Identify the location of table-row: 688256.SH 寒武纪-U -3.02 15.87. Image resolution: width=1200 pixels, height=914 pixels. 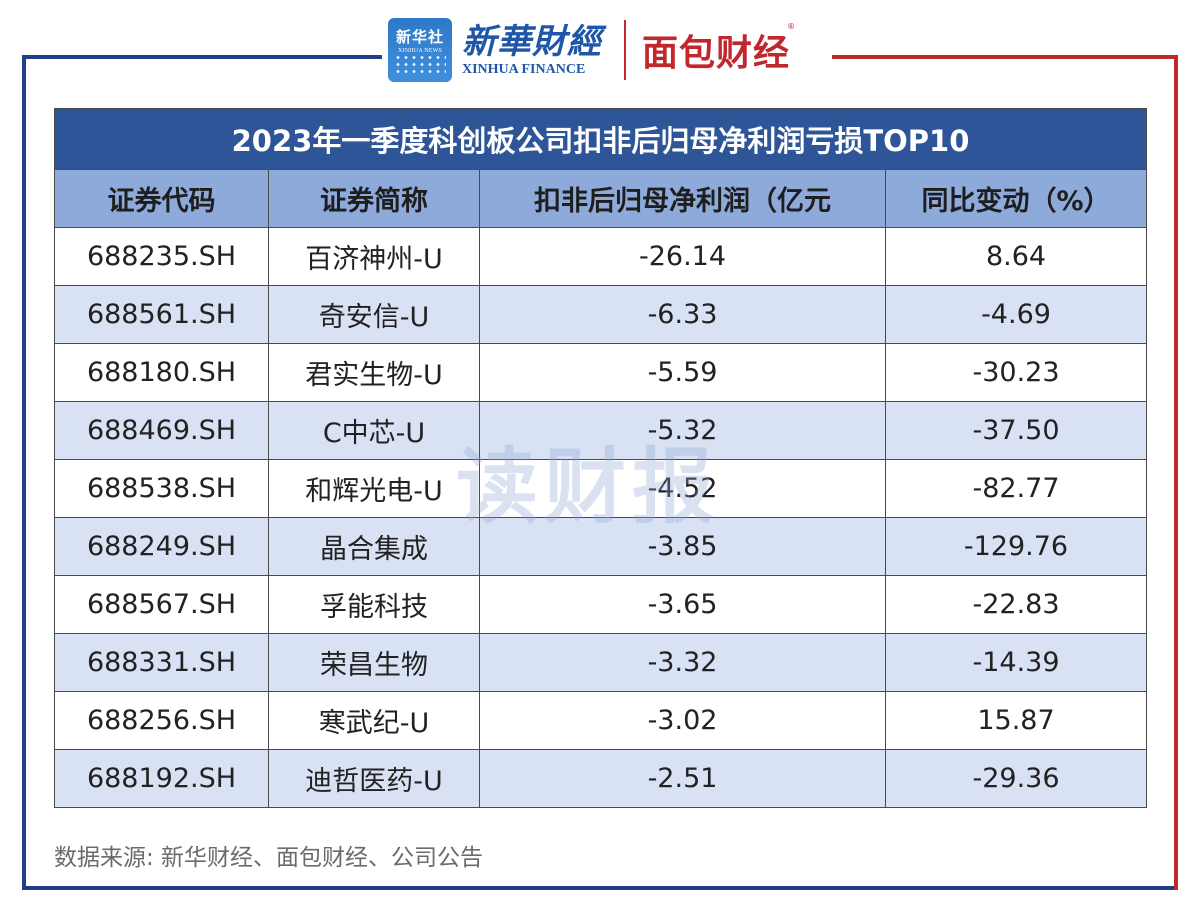
(601, 720).